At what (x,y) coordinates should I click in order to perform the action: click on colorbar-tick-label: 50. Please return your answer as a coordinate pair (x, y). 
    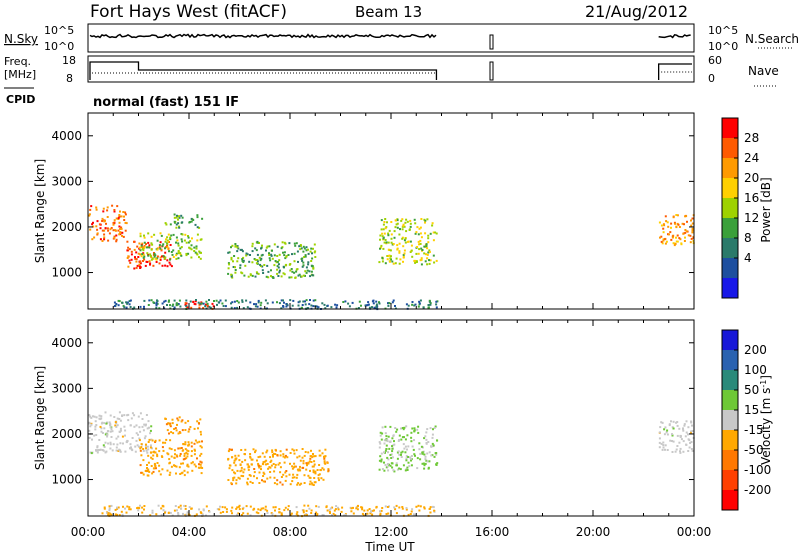
    Looking at the image, I should click on (751, 390).